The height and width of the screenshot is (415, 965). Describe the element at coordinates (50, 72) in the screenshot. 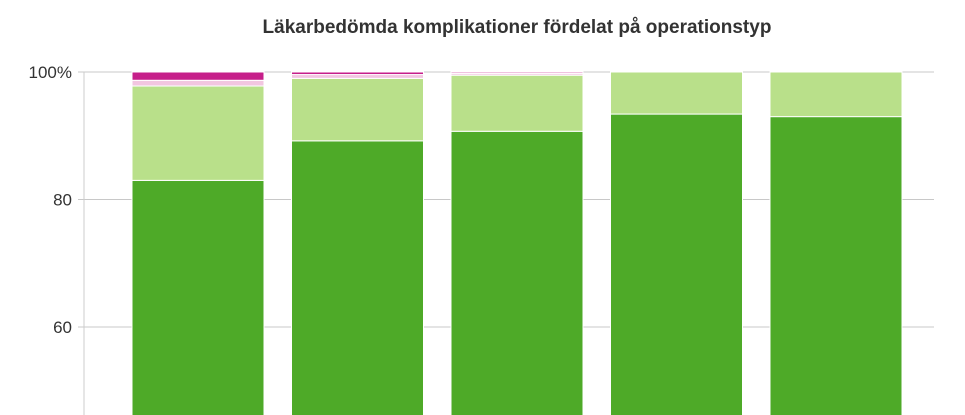

I see `y-tick-label: 100%` at that location.